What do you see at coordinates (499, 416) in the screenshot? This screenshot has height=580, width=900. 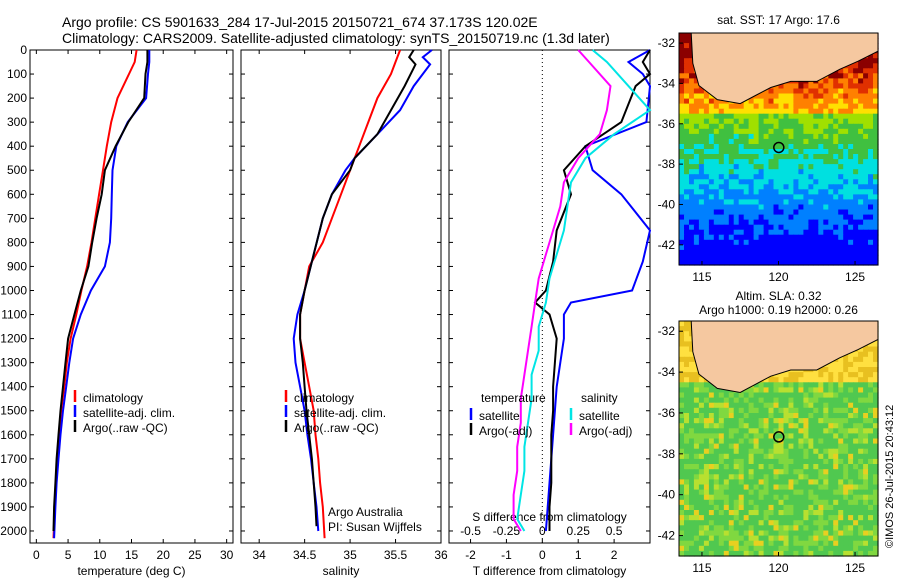 I see `difference-legend-label: satellite` at bounding box center [499, 416].